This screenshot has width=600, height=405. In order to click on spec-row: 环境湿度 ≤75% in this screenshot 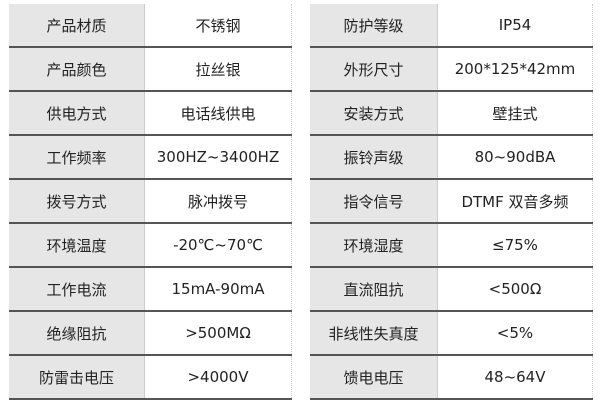, I will do `click(451, 245)`.